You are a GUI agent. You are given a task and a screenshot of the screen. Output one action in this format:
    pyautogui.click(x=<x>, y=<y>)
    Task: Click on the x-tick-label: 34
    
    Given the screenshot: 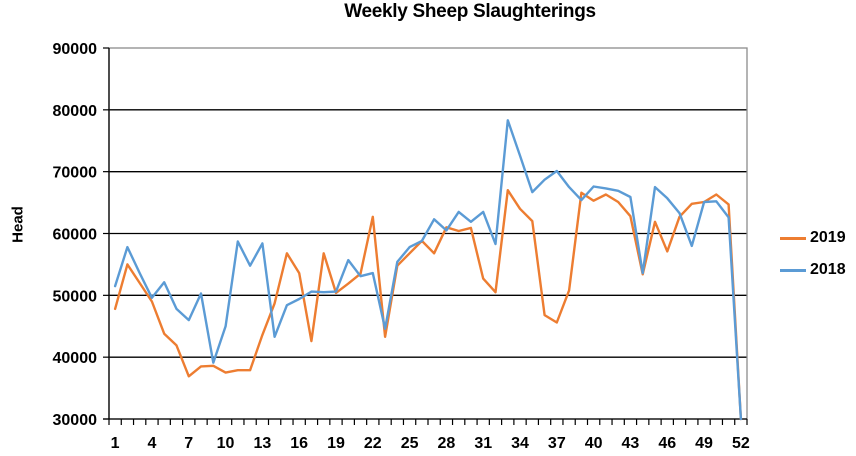 What is the action you would take?
    pyautogui.click(x=520, y=443)
    